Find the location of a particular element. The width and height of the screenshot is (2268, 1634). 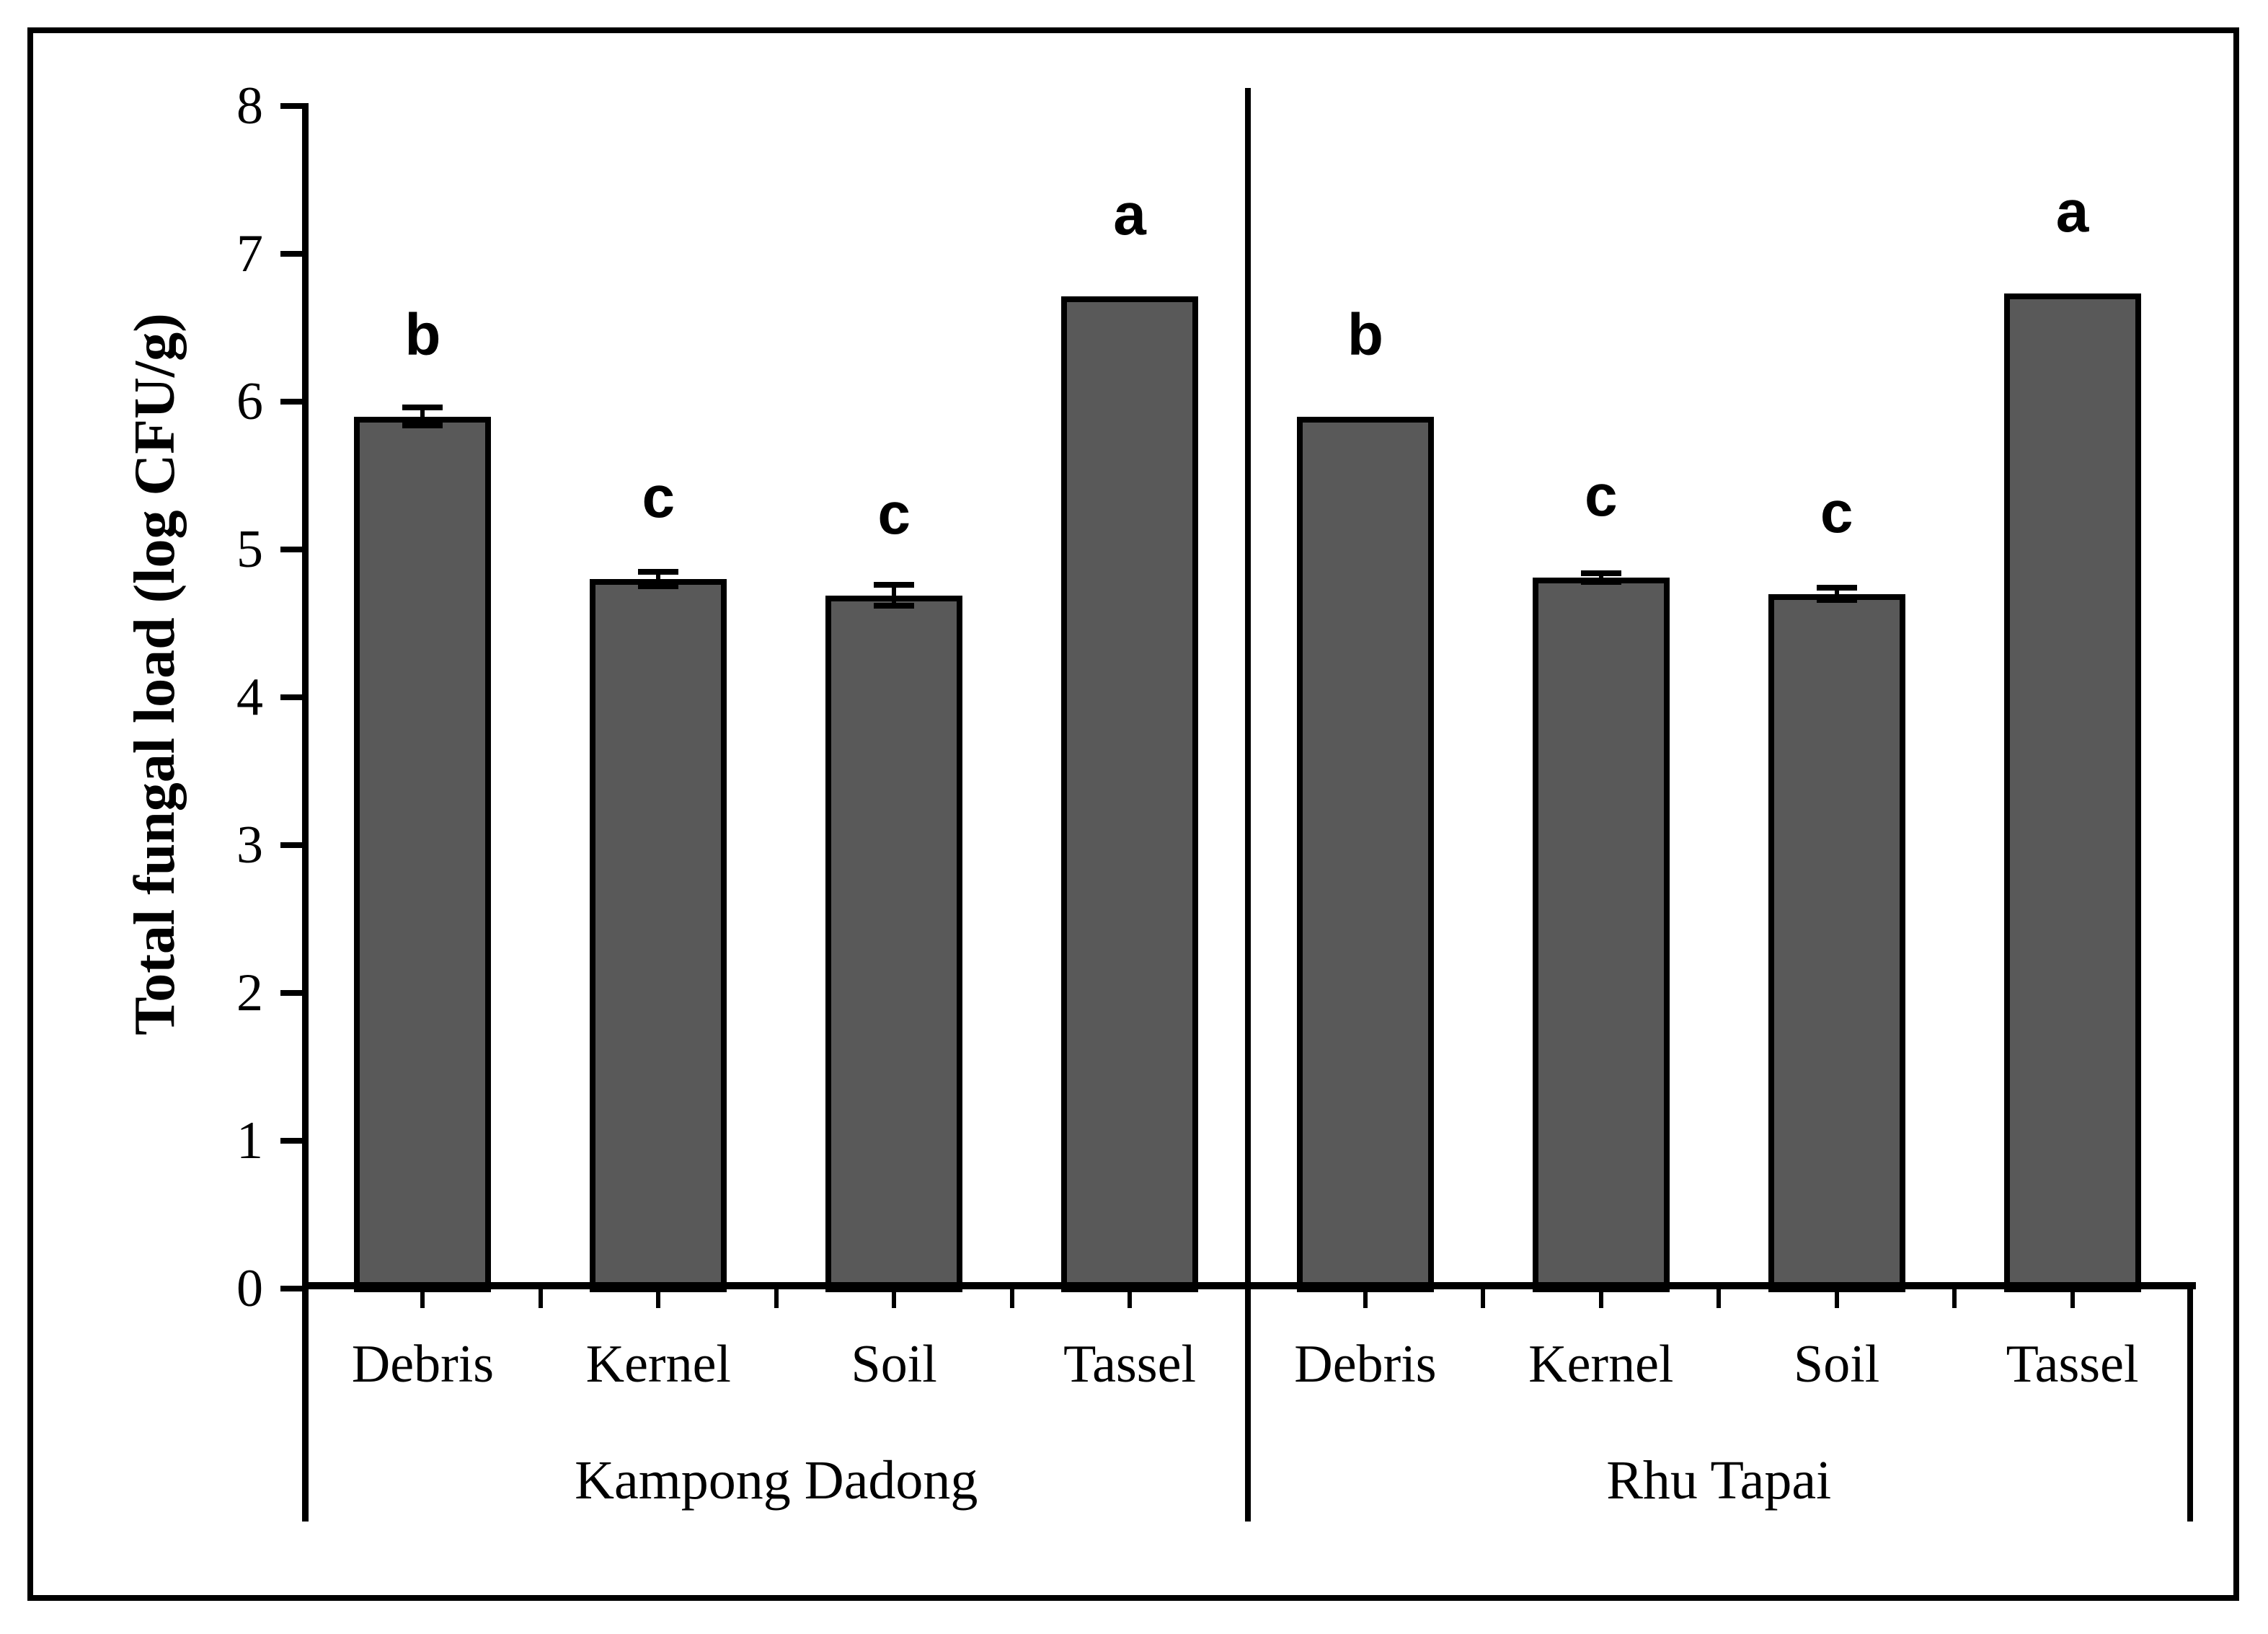

y-tick-label-0: 0 is located at coordinates (249, 1288).